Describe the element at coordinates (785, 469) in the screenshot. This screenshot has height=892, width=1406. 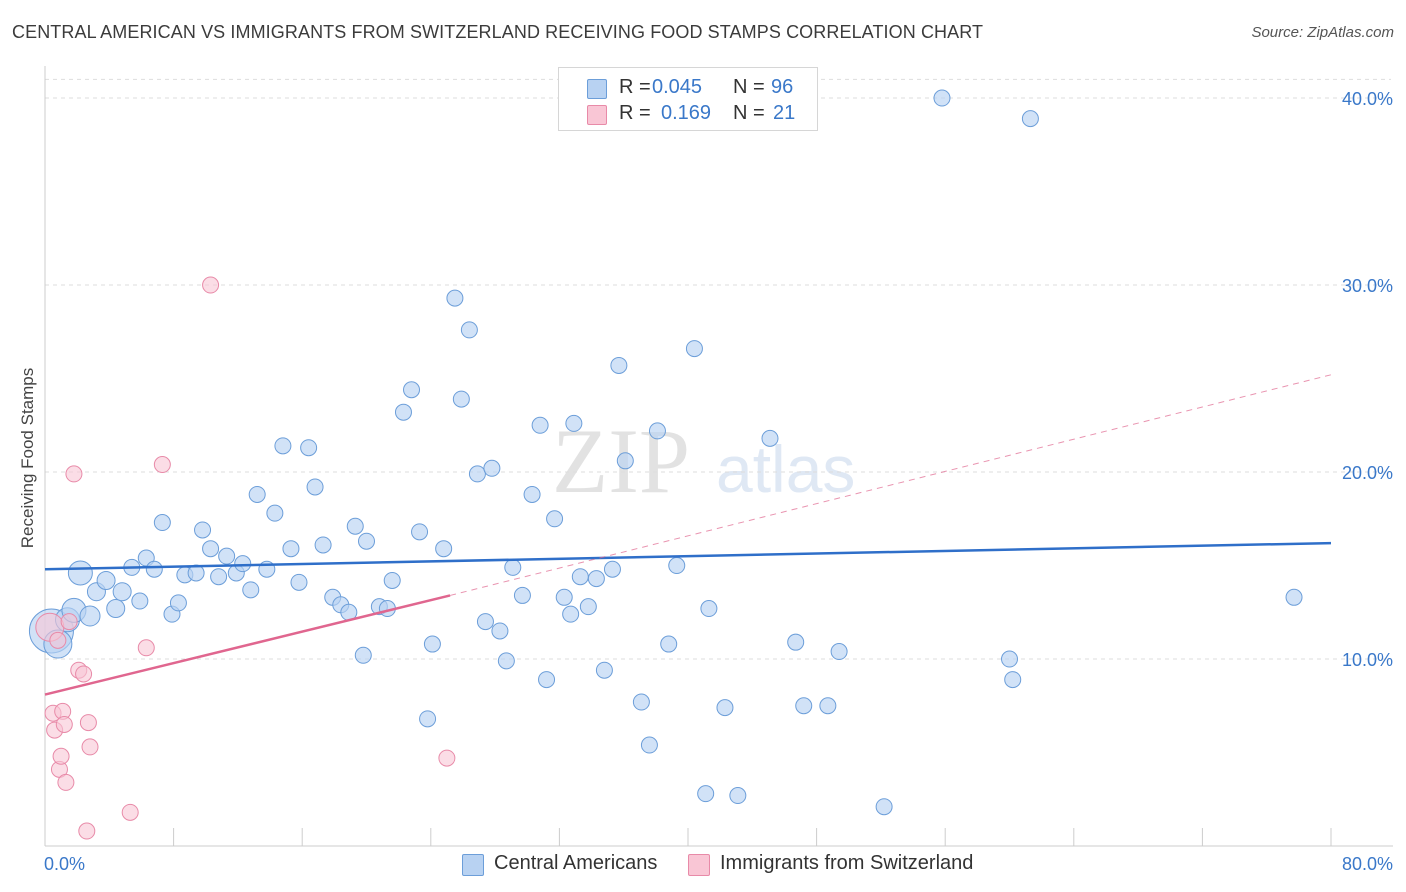
I see `watermark-atlas: atlas` at that location.